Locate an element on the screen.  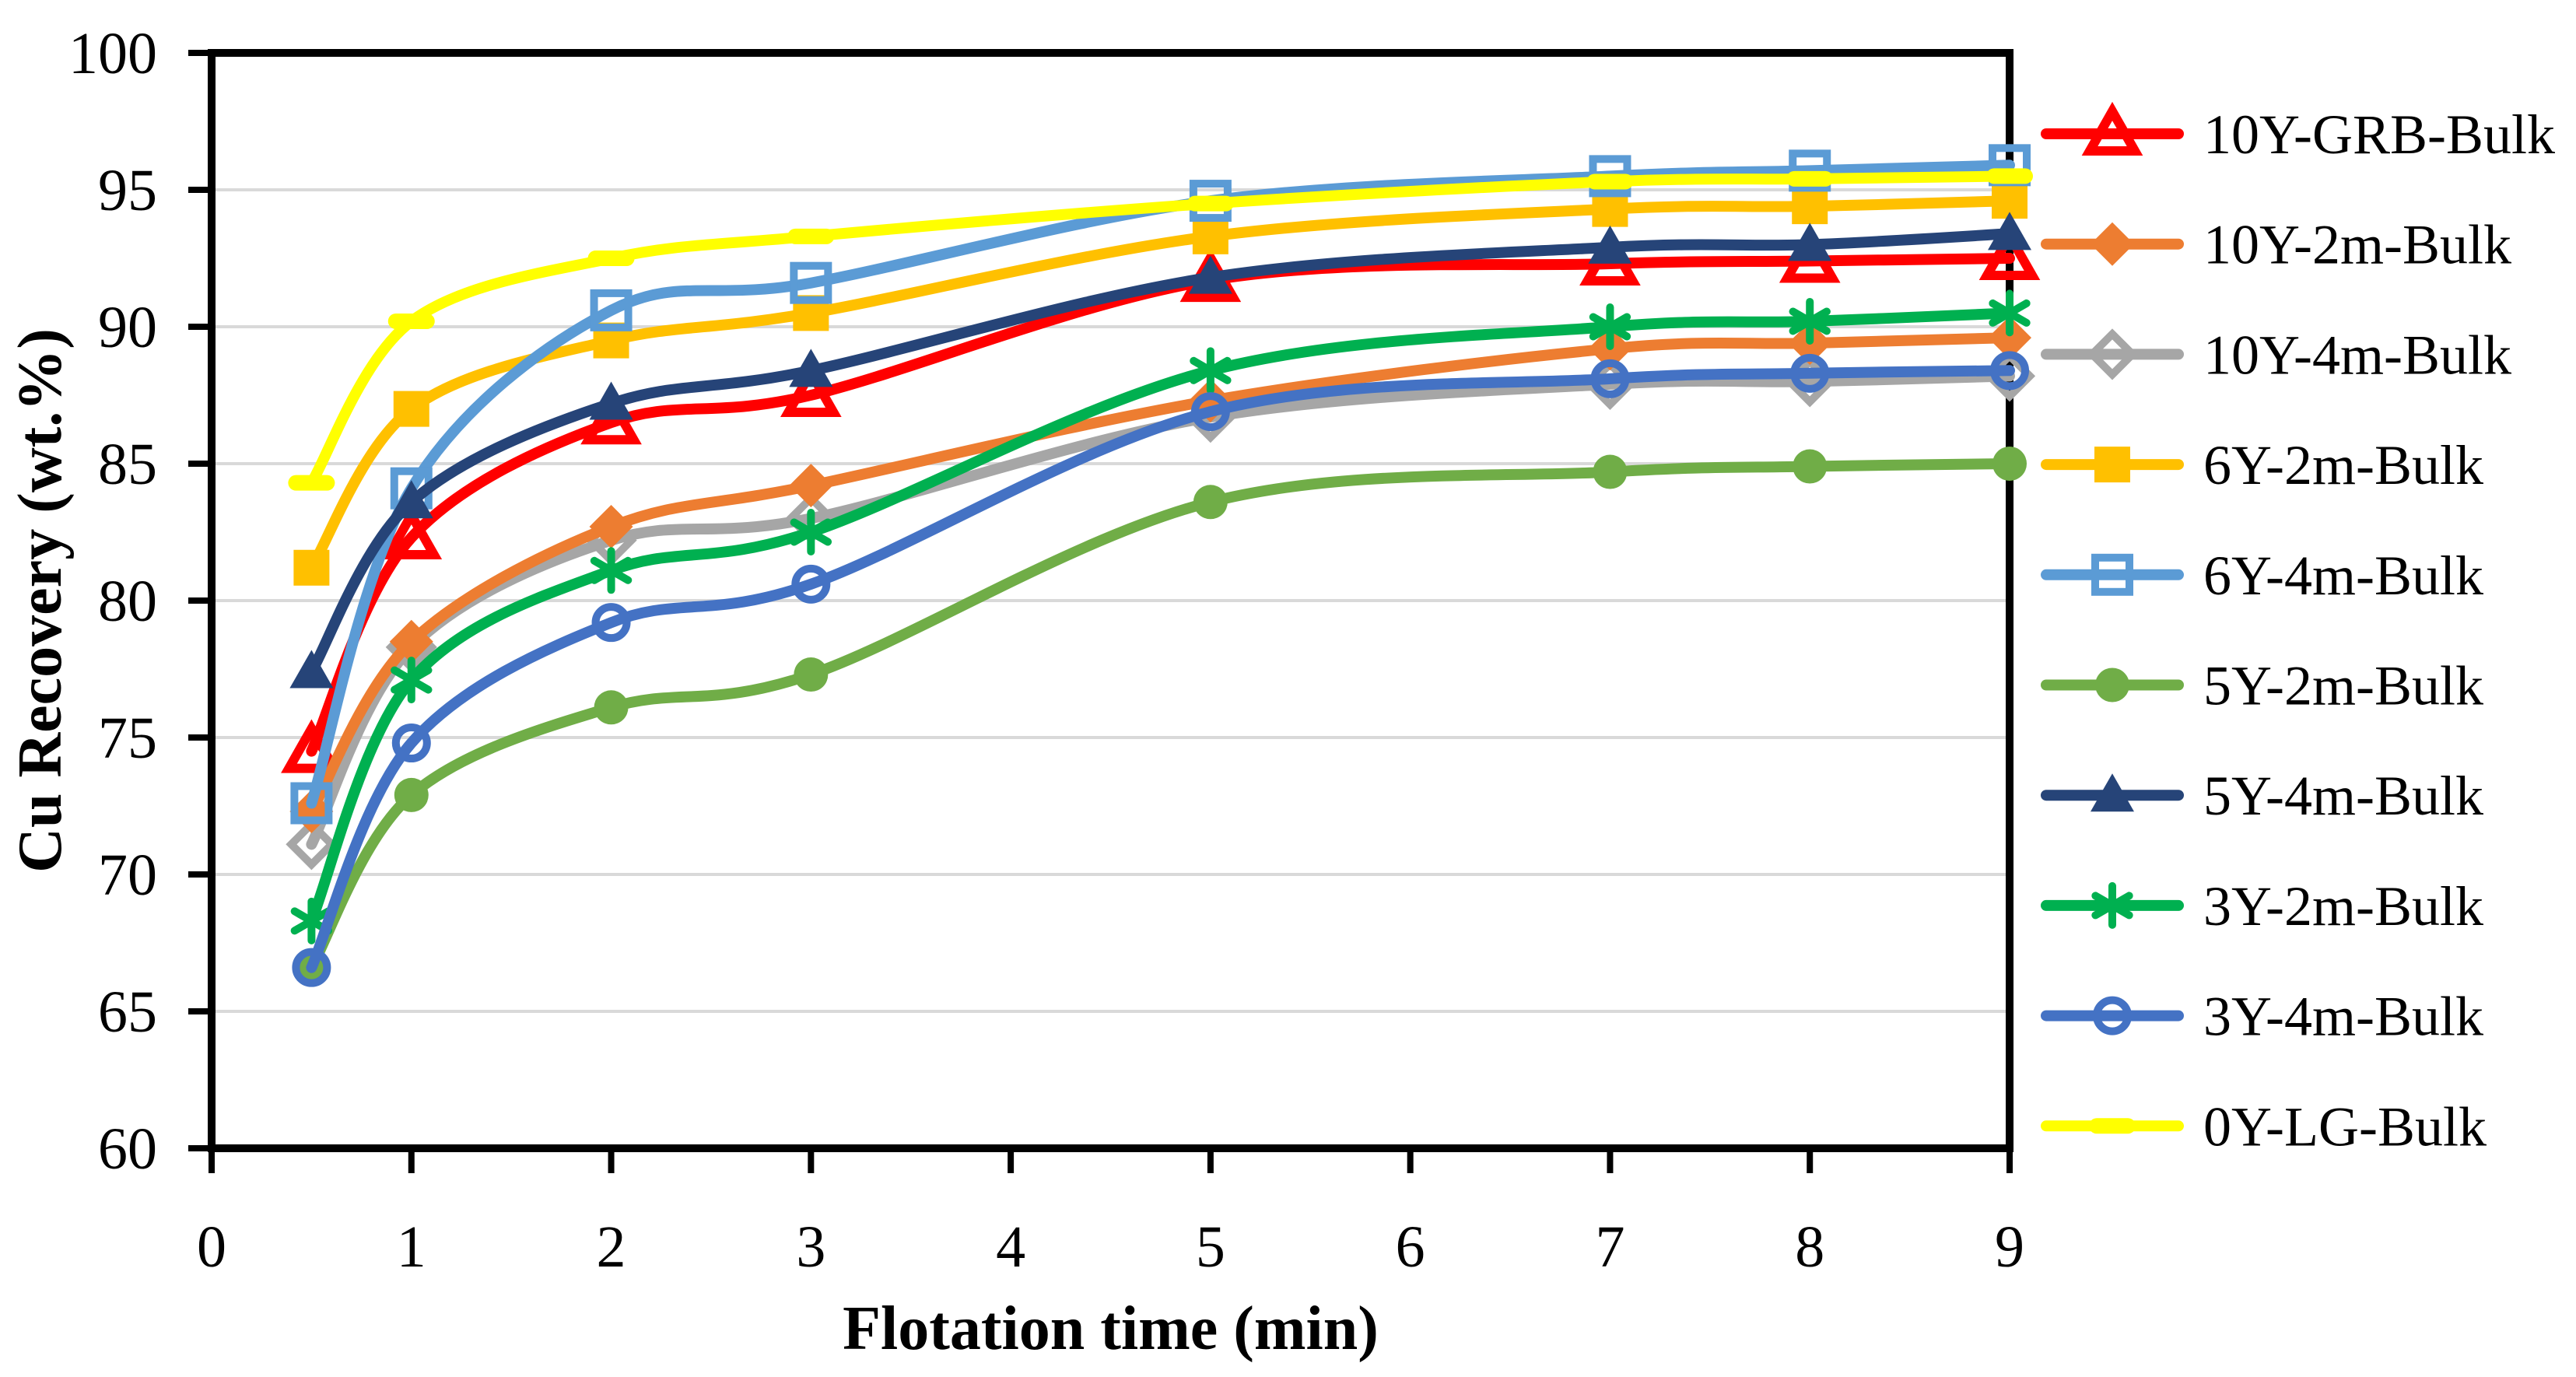
legend-item-10Y-GRB-Bulk: 10Y-GRB-Bulk is located at coordinates (2298, 133).